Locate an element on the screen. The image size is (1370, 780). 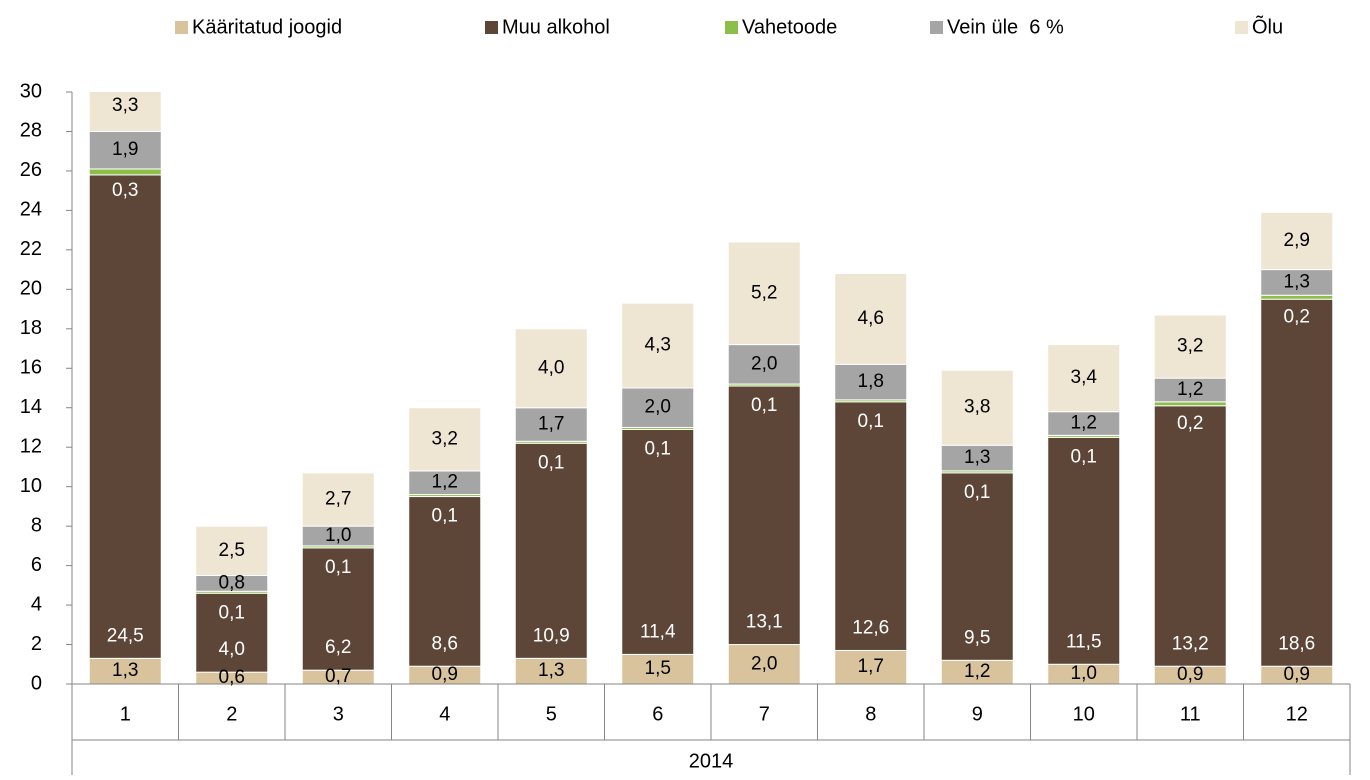
x-tick-label: 5 is located at coordinates (551, 714).